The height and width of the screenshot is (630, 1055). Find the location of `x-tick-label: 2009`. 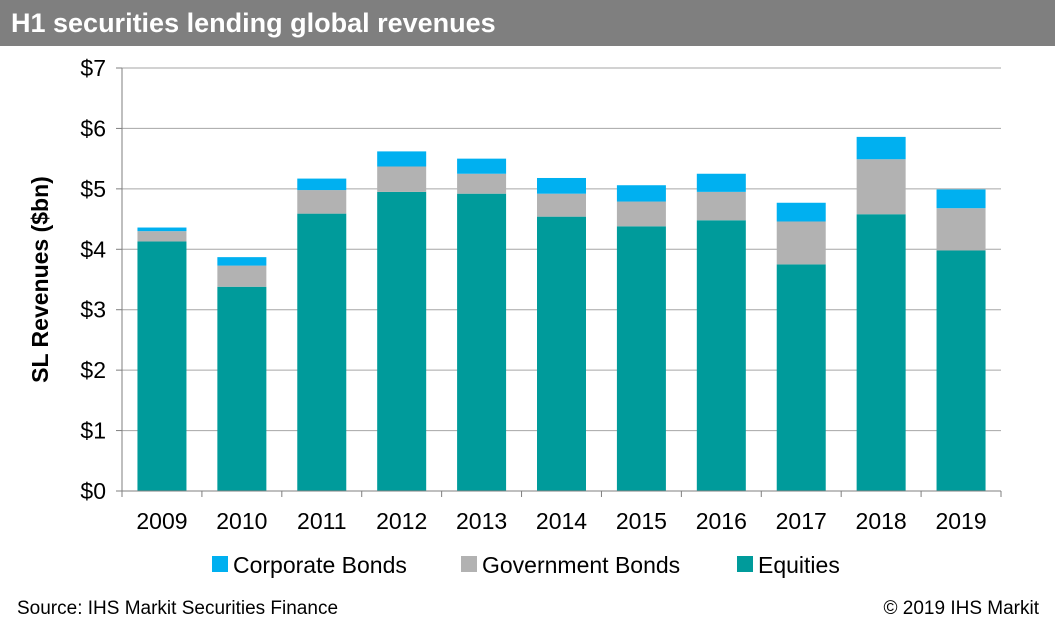

x-tick-label: 2009 is located at coordinates (161, 521).